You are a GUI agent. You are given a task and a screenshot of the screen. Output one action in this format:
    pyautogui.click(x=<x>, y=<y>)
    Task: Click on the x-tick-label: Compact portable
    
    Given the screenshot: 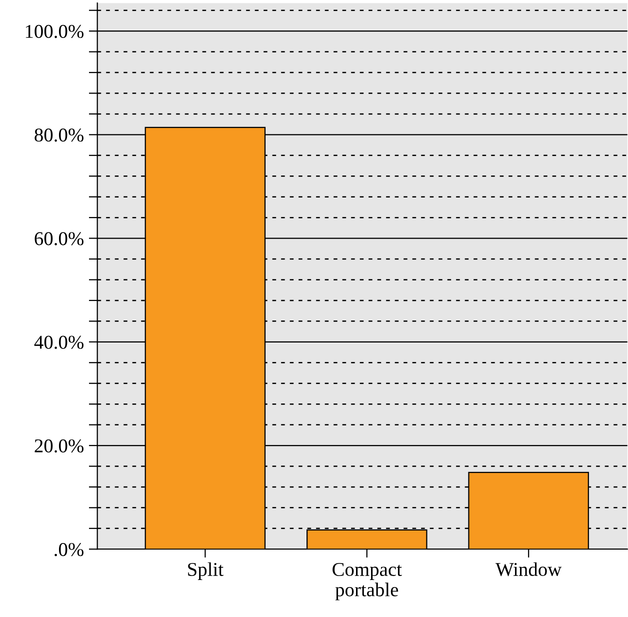 What is the action you would take?
    pyautogui.click(x=367, y=581)
    